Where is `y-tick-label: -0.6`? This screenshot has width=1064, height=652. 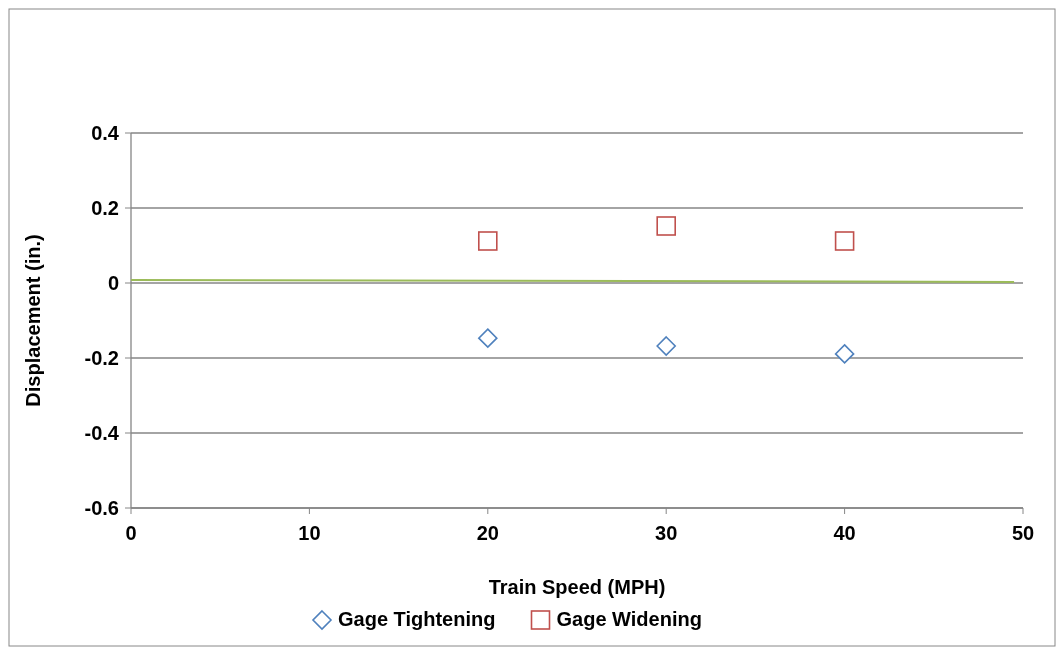 y-tick-label: -0.6 is located at coordinates (101, 508).